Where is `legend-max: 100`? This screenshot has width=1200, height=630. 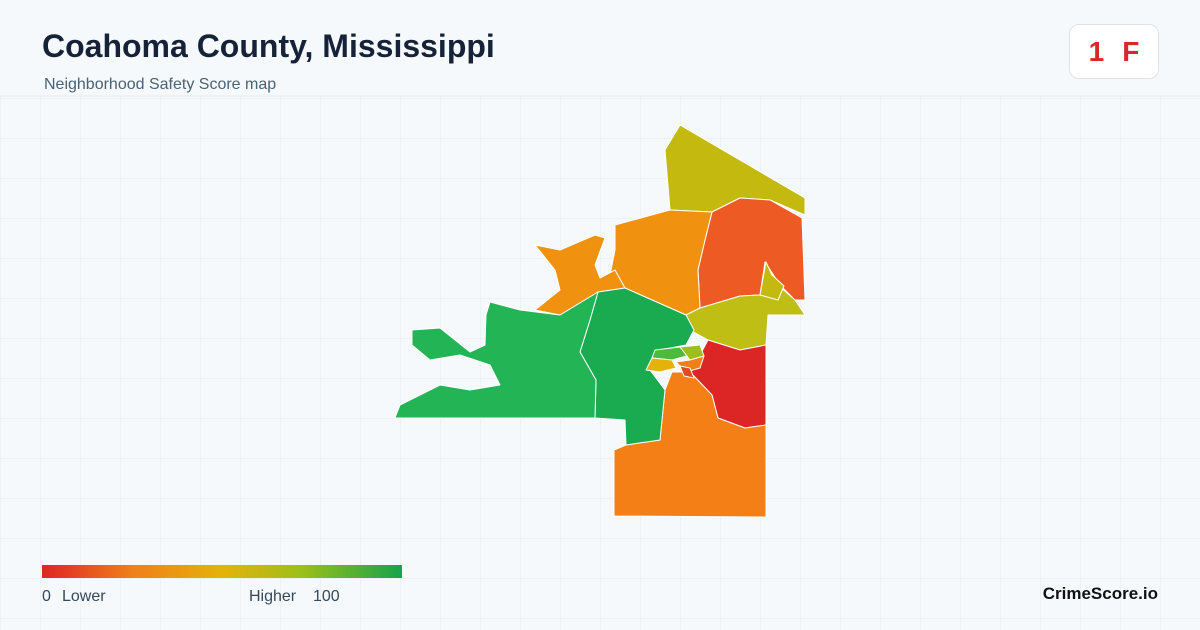
legend-max: 100 is located at coordinates (326, 596).